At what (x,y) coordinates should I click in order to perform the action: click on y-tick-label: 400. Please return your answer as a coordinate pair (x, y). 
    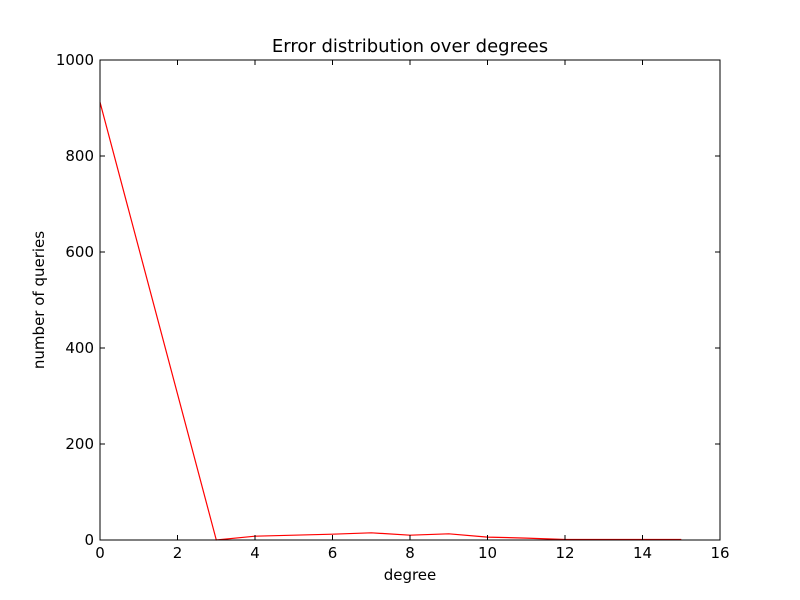
    Looking at the image, I should click on (79, 348).